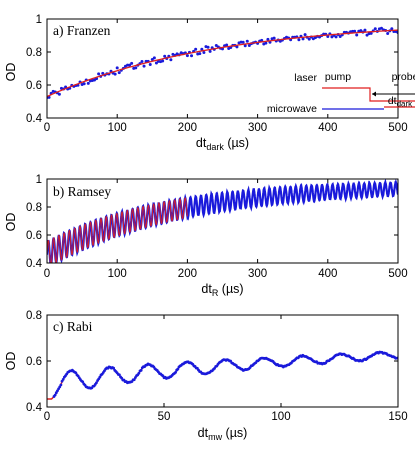  What do you see at coordinates (164, 417) in the screenshot?
I see `x-tick-label: 50` at bounding box center [164, 417].